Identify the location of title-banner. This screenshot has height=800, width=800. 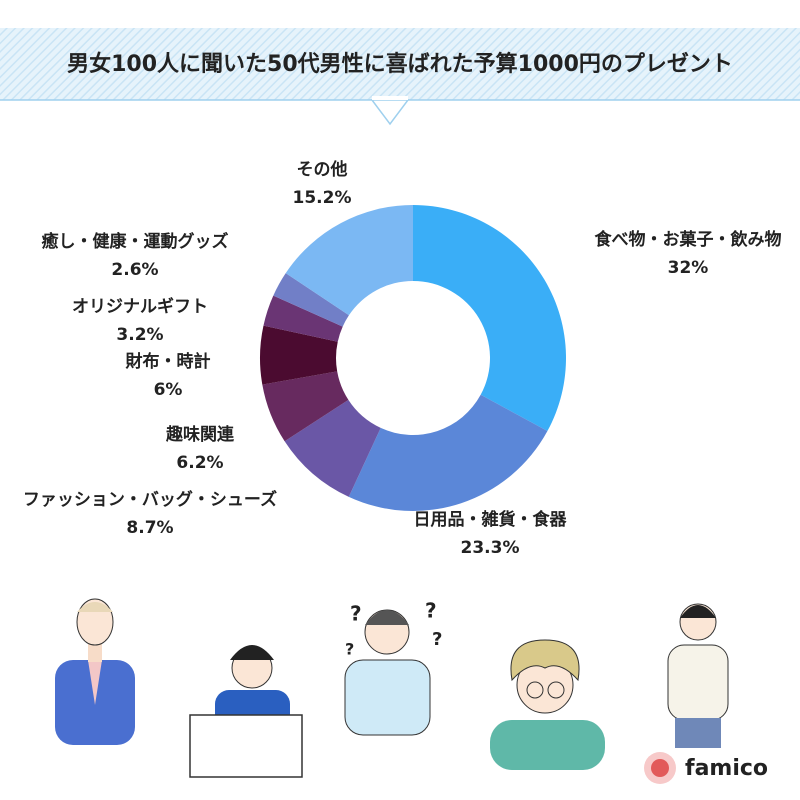
(400, 77).